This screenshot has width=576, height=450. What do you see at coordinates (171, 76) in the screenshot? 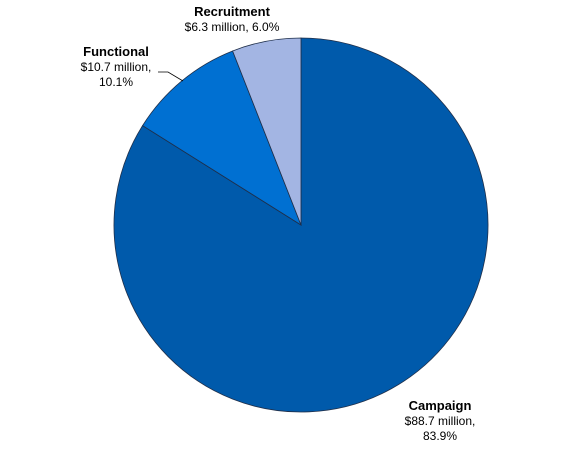
I see `functional-leader-line` at bounding box center [171, 76].